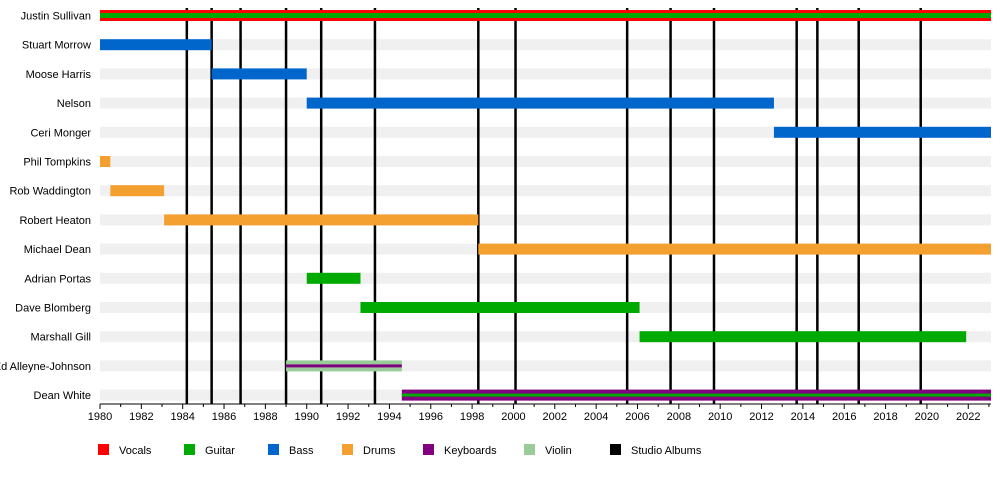  I want to click on x-tick-label-2002: 2002, so click(555, 417).